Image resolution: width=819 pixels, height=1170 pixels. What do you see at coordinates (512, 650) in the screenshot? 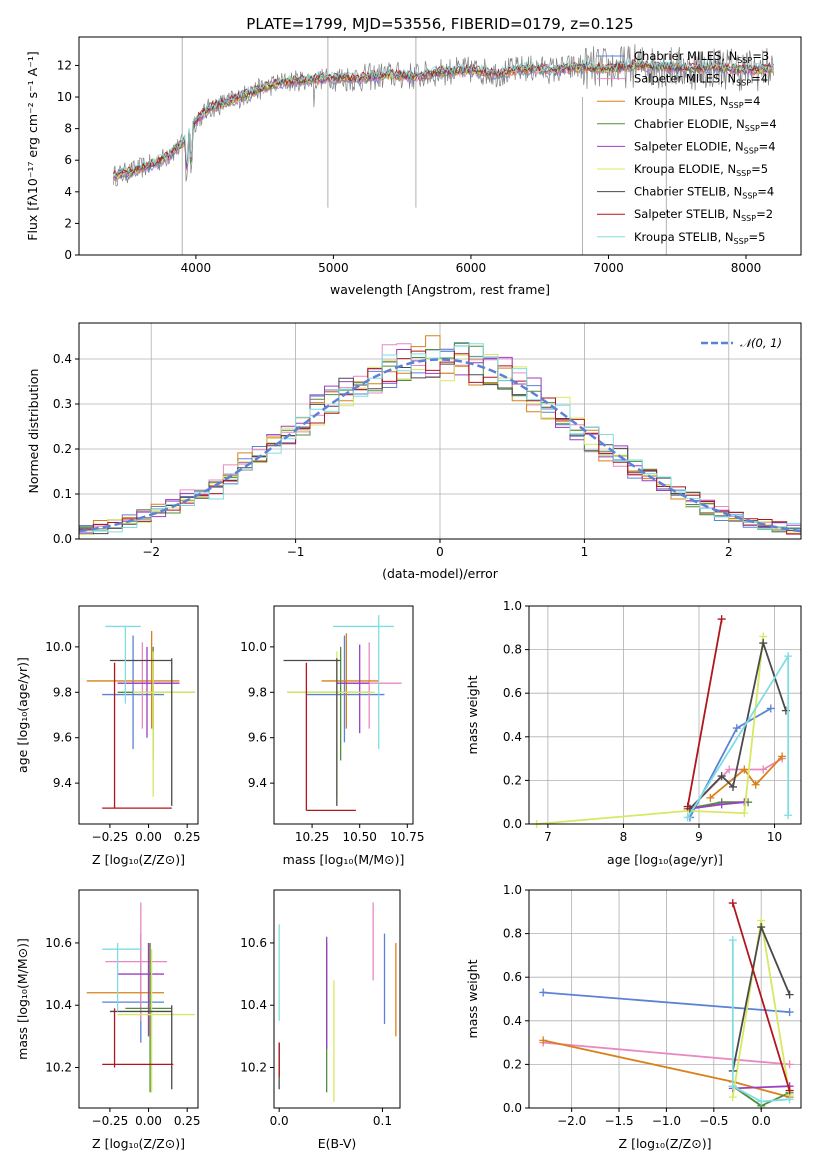
I see `mw-vs-age-ytick-label: 0.8` at bounding box center [512, 650].